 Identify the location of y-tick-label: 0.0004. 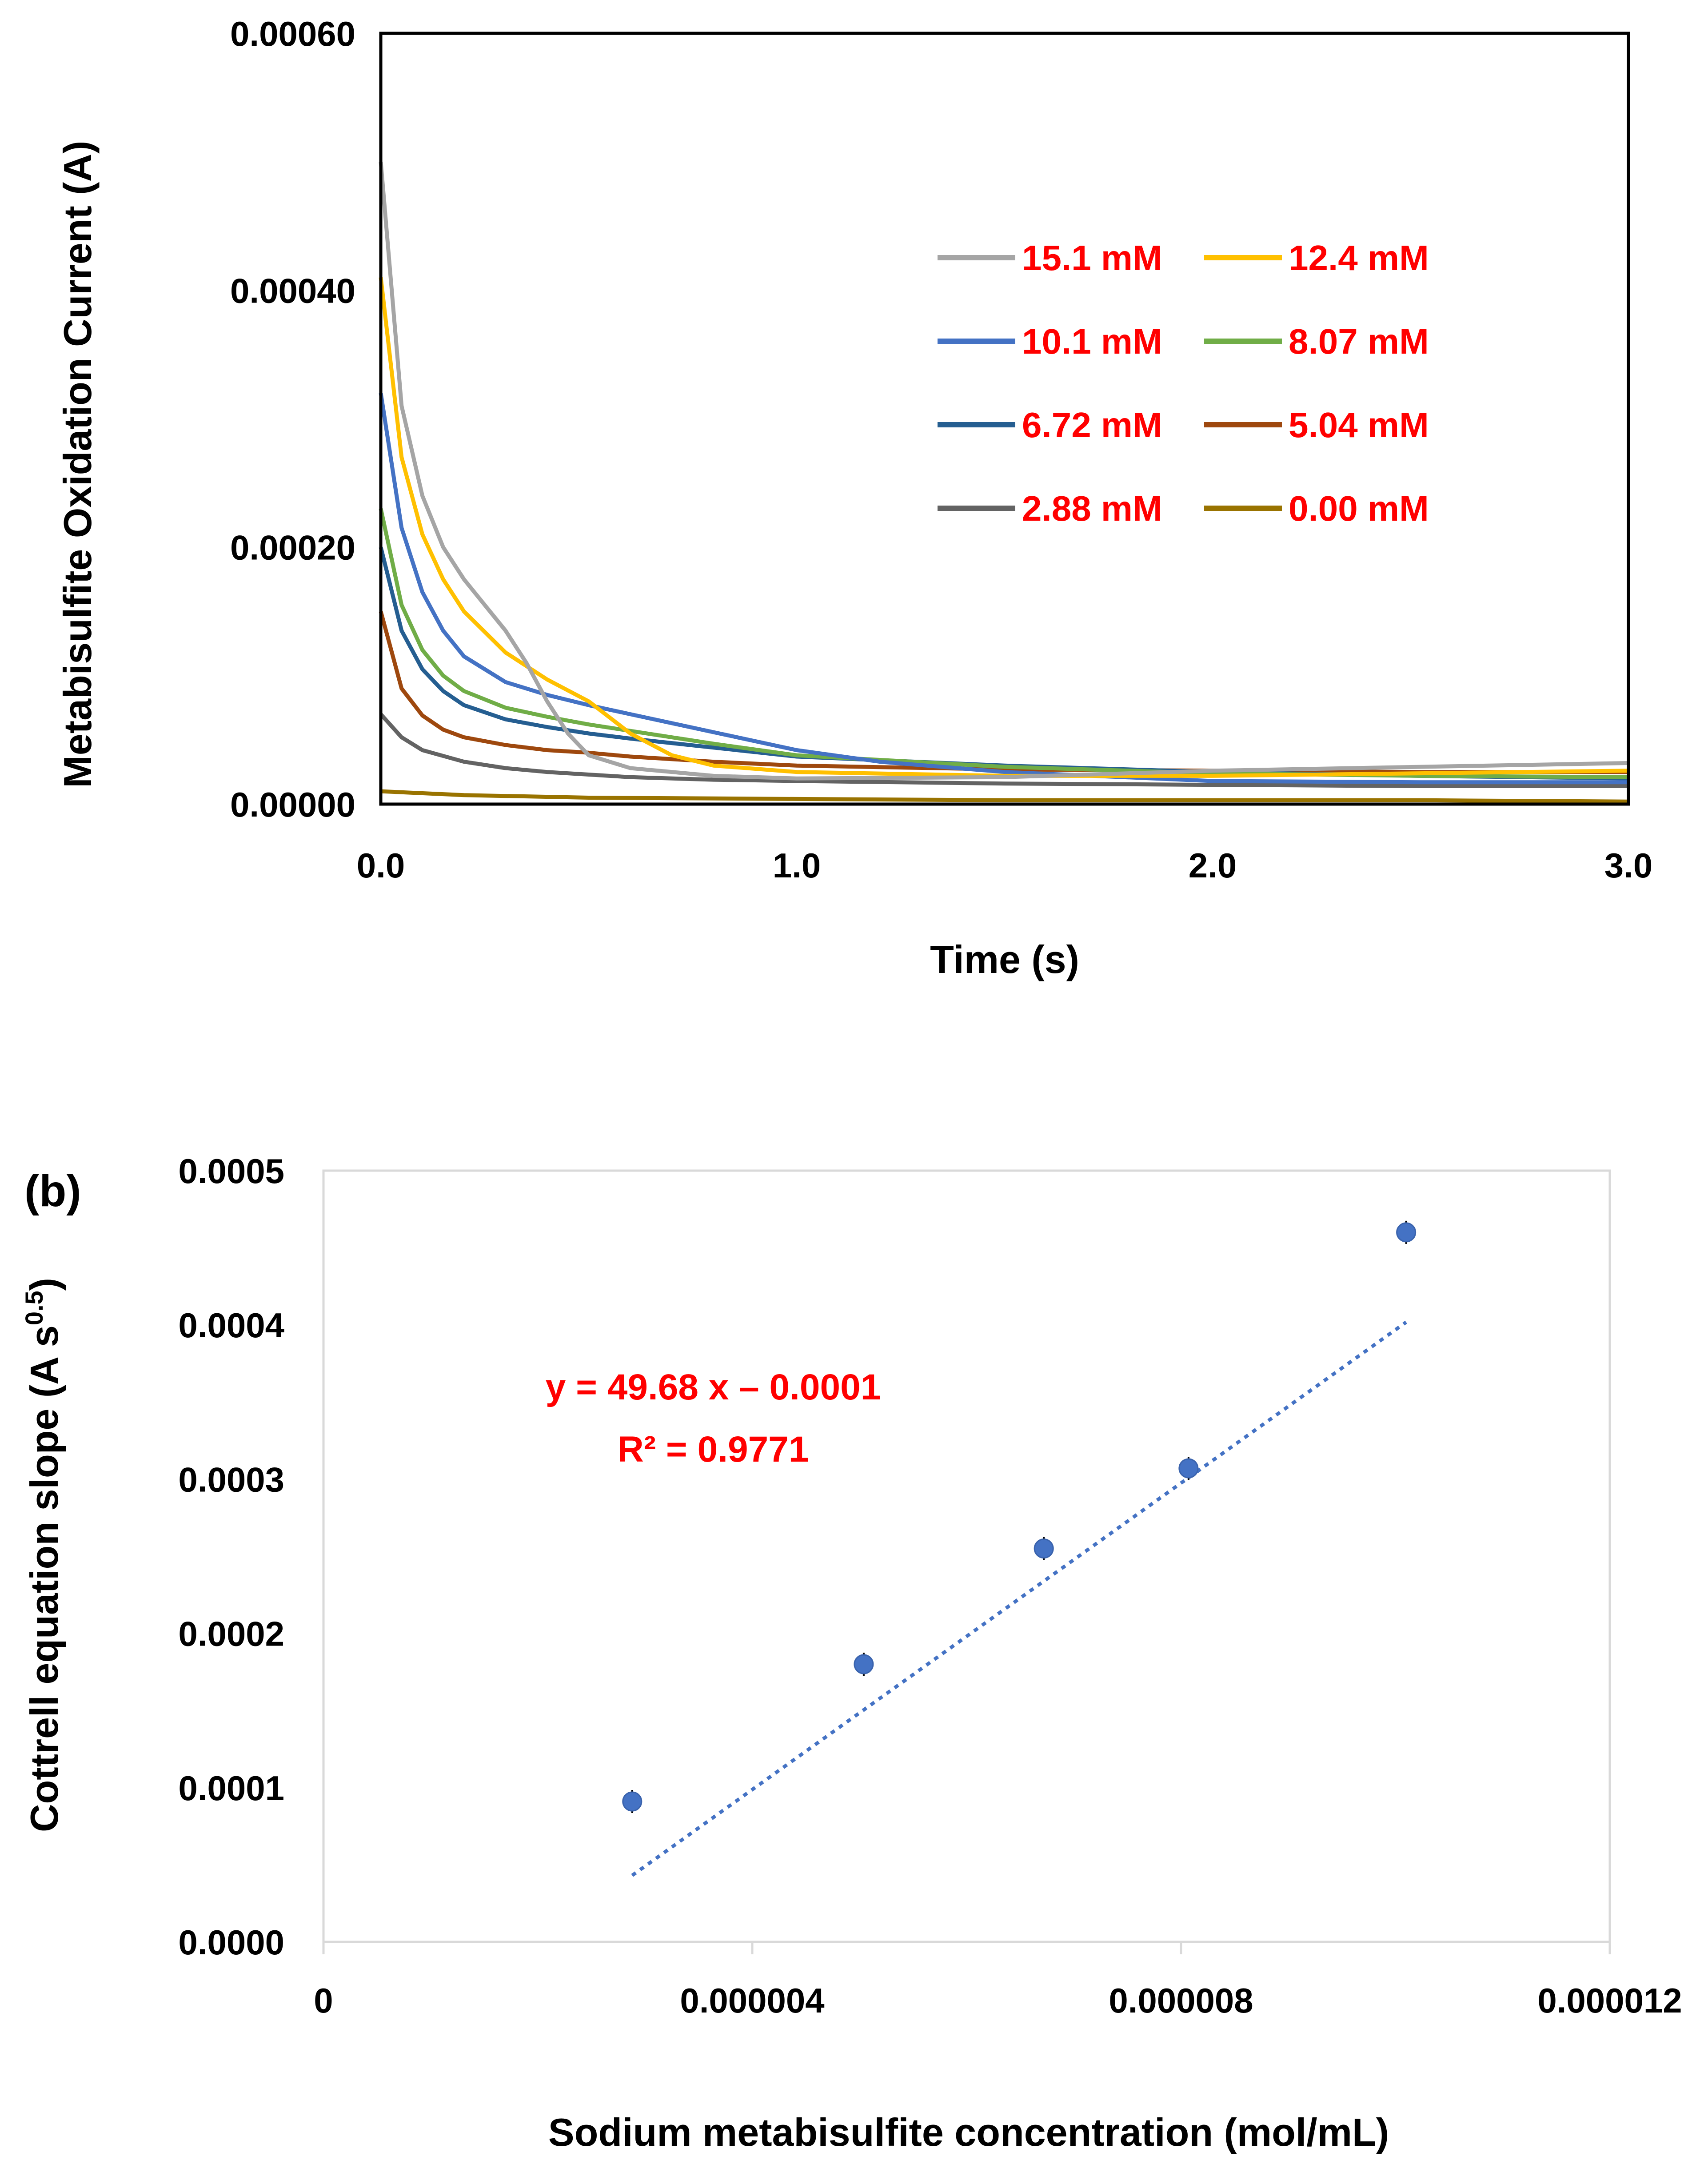
(231, 1325).